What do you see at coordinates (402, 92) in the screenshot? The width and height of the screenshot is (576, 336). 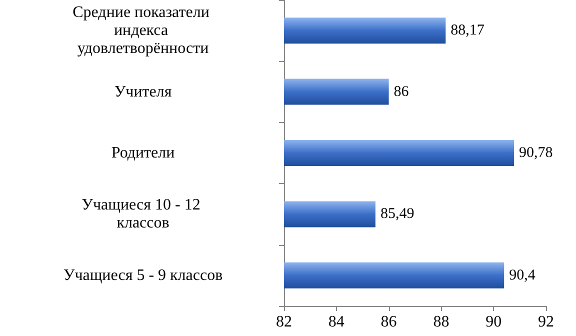 I see `data-label: 86` at bounding box center [402, 92].